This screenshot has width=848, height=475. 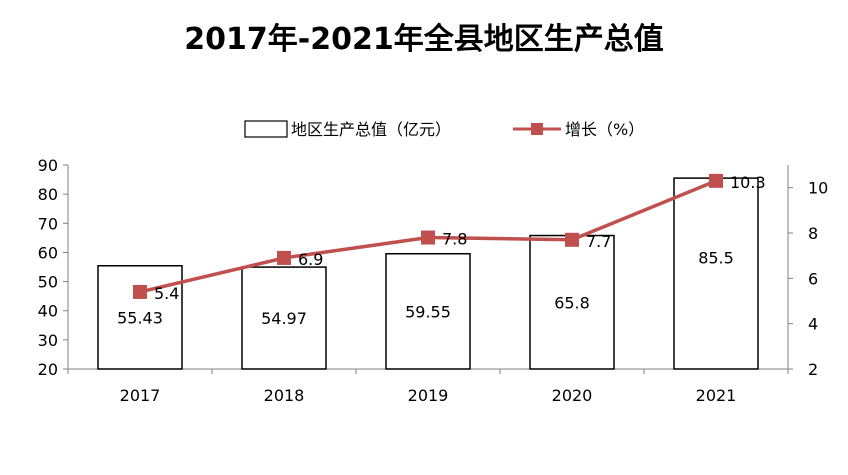 I want to click on x-tick-label: 2017, so click(x=140, y=395).